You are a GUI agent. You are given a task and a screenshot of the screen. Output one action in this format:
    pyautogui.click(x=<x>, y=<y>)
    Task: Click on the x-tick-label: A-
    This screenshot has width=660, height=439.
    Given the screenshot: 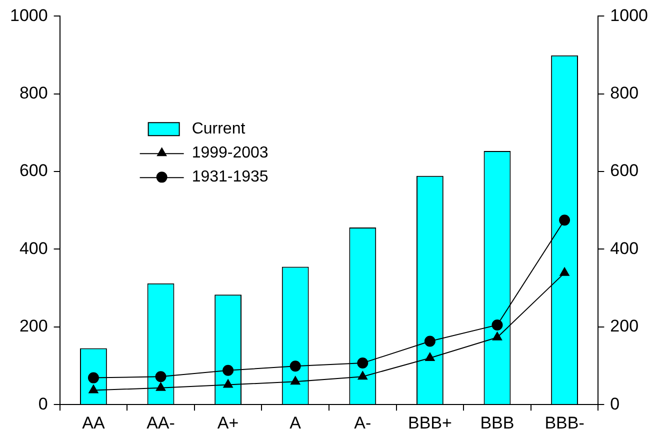 What is the action you would take?
    pyautogui.click(x=363, y=422)
    